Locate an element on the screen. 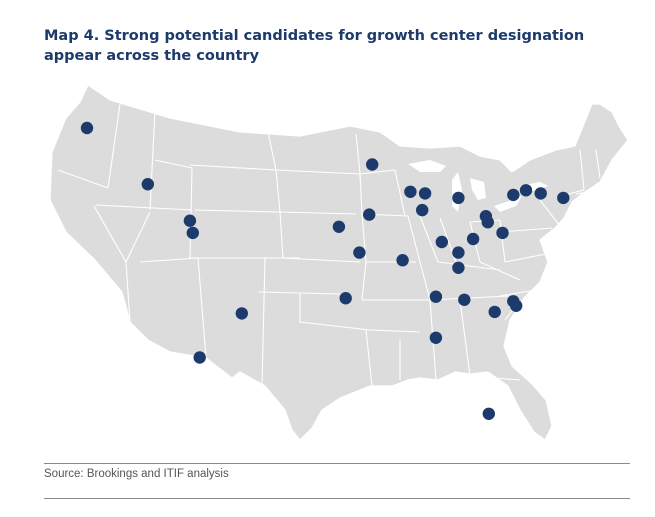 This screenshot has height=517, width=655. divider-top is located at coordinates (337, 463).